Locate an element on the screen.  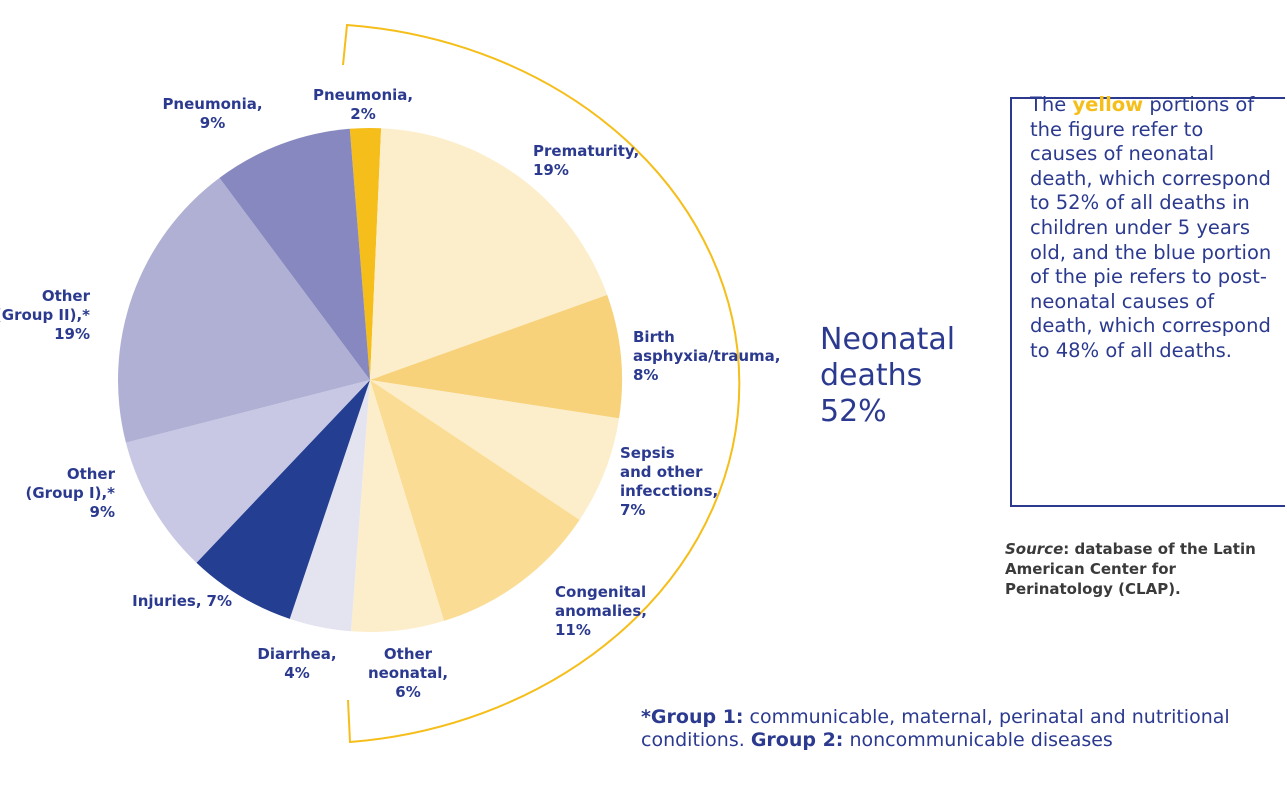
slice-label: Other neonatal, 6% is located at coordinates (408, 673).